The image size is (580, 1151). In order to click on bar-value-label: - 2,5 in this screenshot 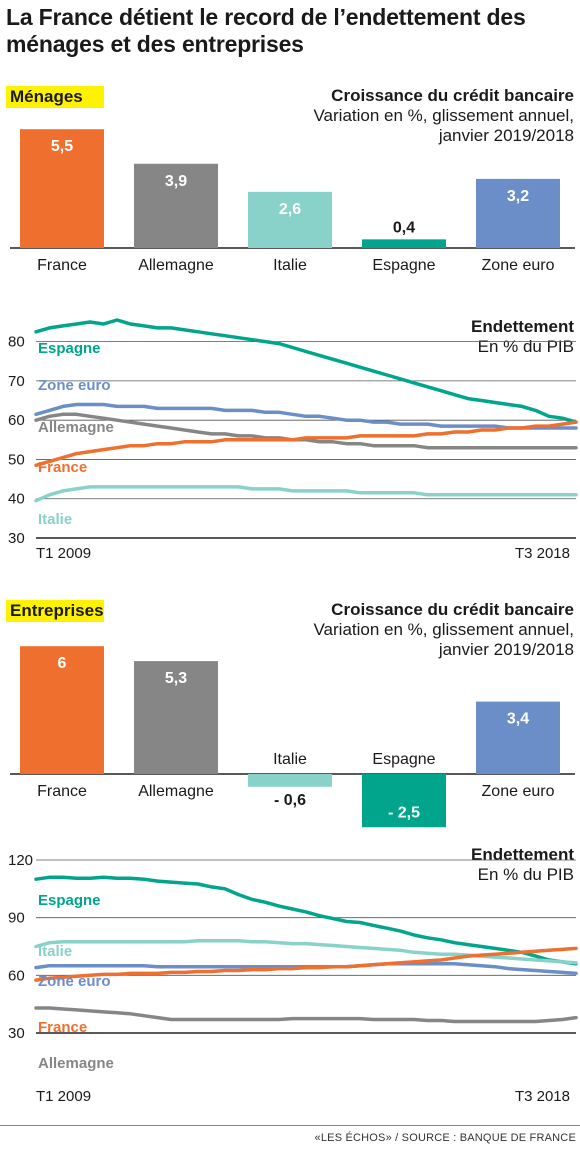, I will do `click(404, 812)`.